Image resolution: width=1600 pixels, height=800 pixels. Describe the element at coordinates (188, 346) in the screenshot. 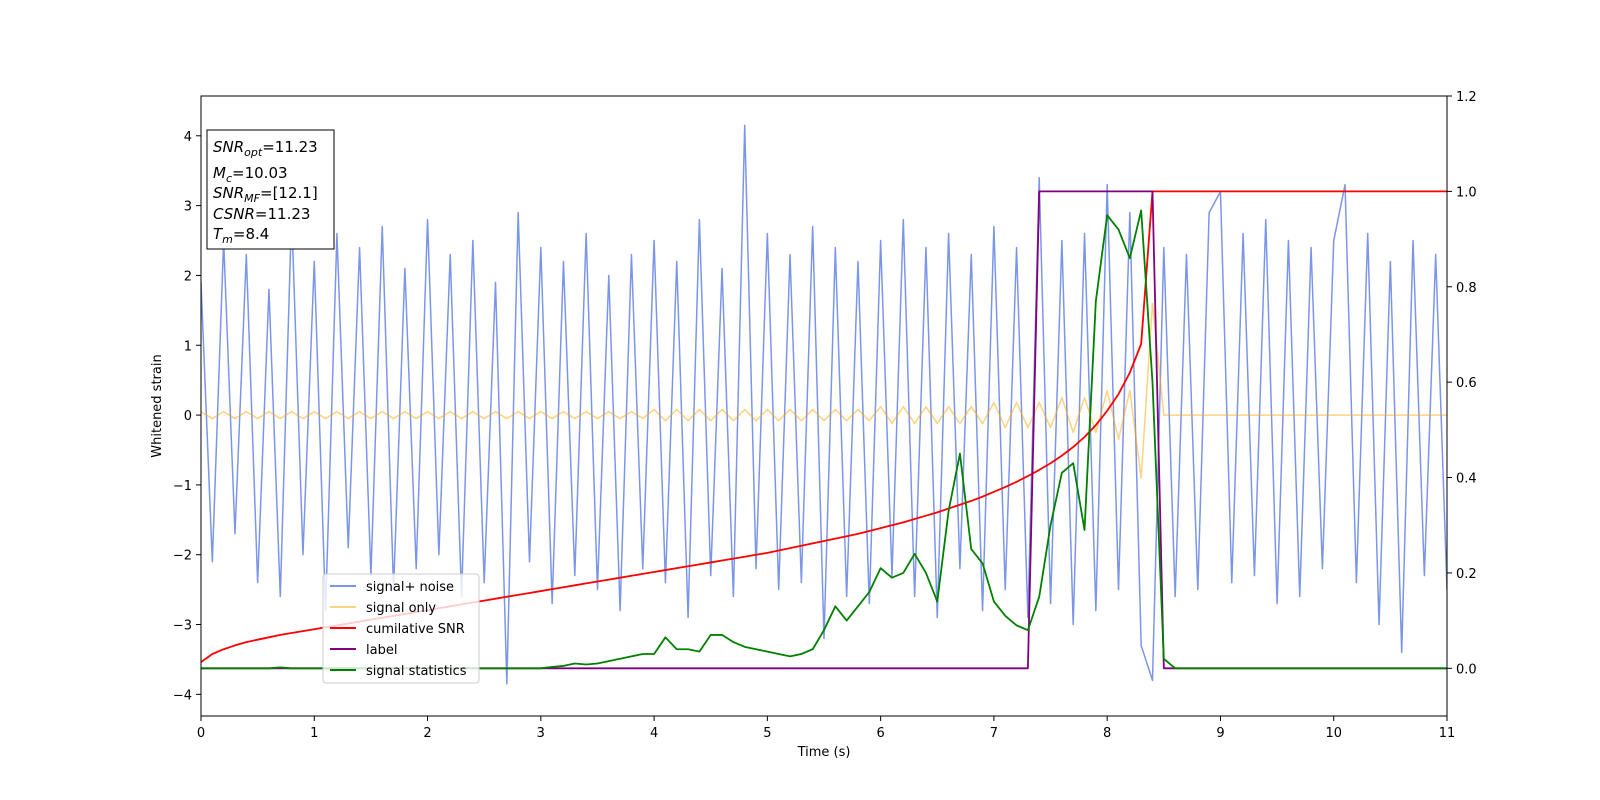

I see `y-tick-label: 1` at that location.